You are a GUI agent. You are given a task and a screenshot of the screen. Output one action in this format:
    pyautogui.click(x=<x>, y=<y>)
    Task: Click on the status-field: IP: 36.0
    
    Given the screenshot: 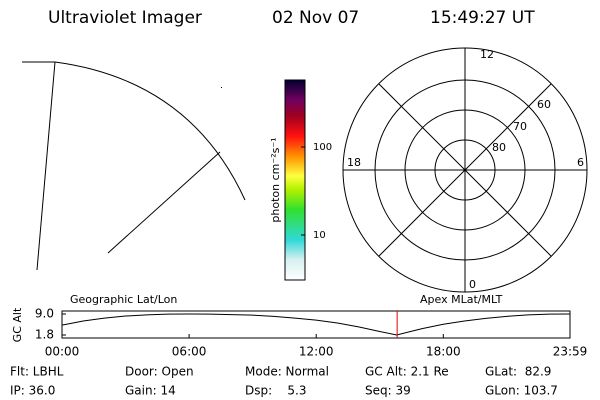 What is the action you would take?
    pyautogui.click(x=32, y=391)
    